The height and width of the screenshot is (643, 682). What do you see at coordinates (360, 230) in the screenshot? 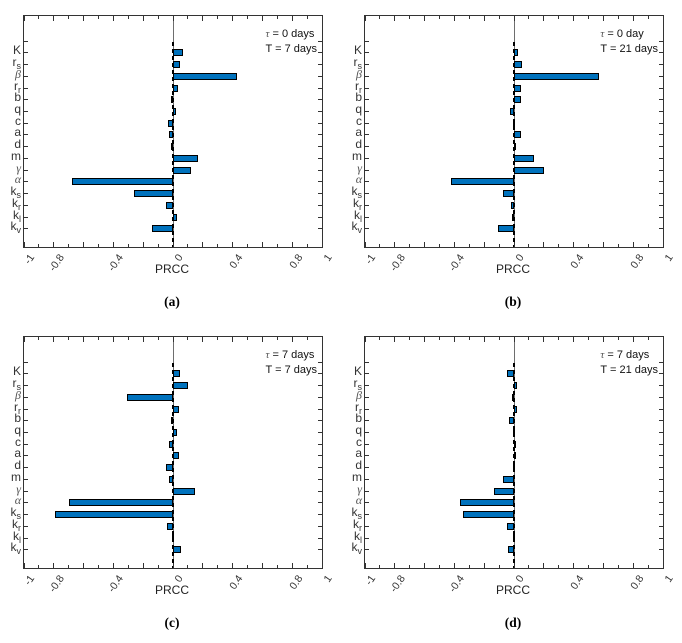
I see `subscript: v` at bounding box center [360, 230].